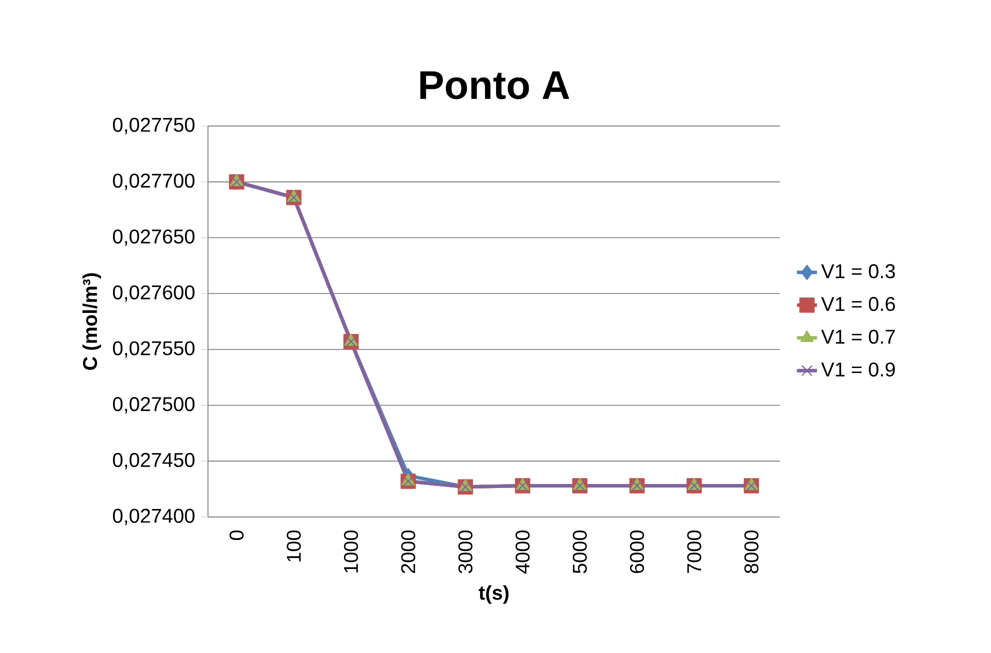 This screenshot has height=653, width=991. Describe the element at coordinates (465, 552) in the screenshot. I see `x-tick-label: 3000` at that location.